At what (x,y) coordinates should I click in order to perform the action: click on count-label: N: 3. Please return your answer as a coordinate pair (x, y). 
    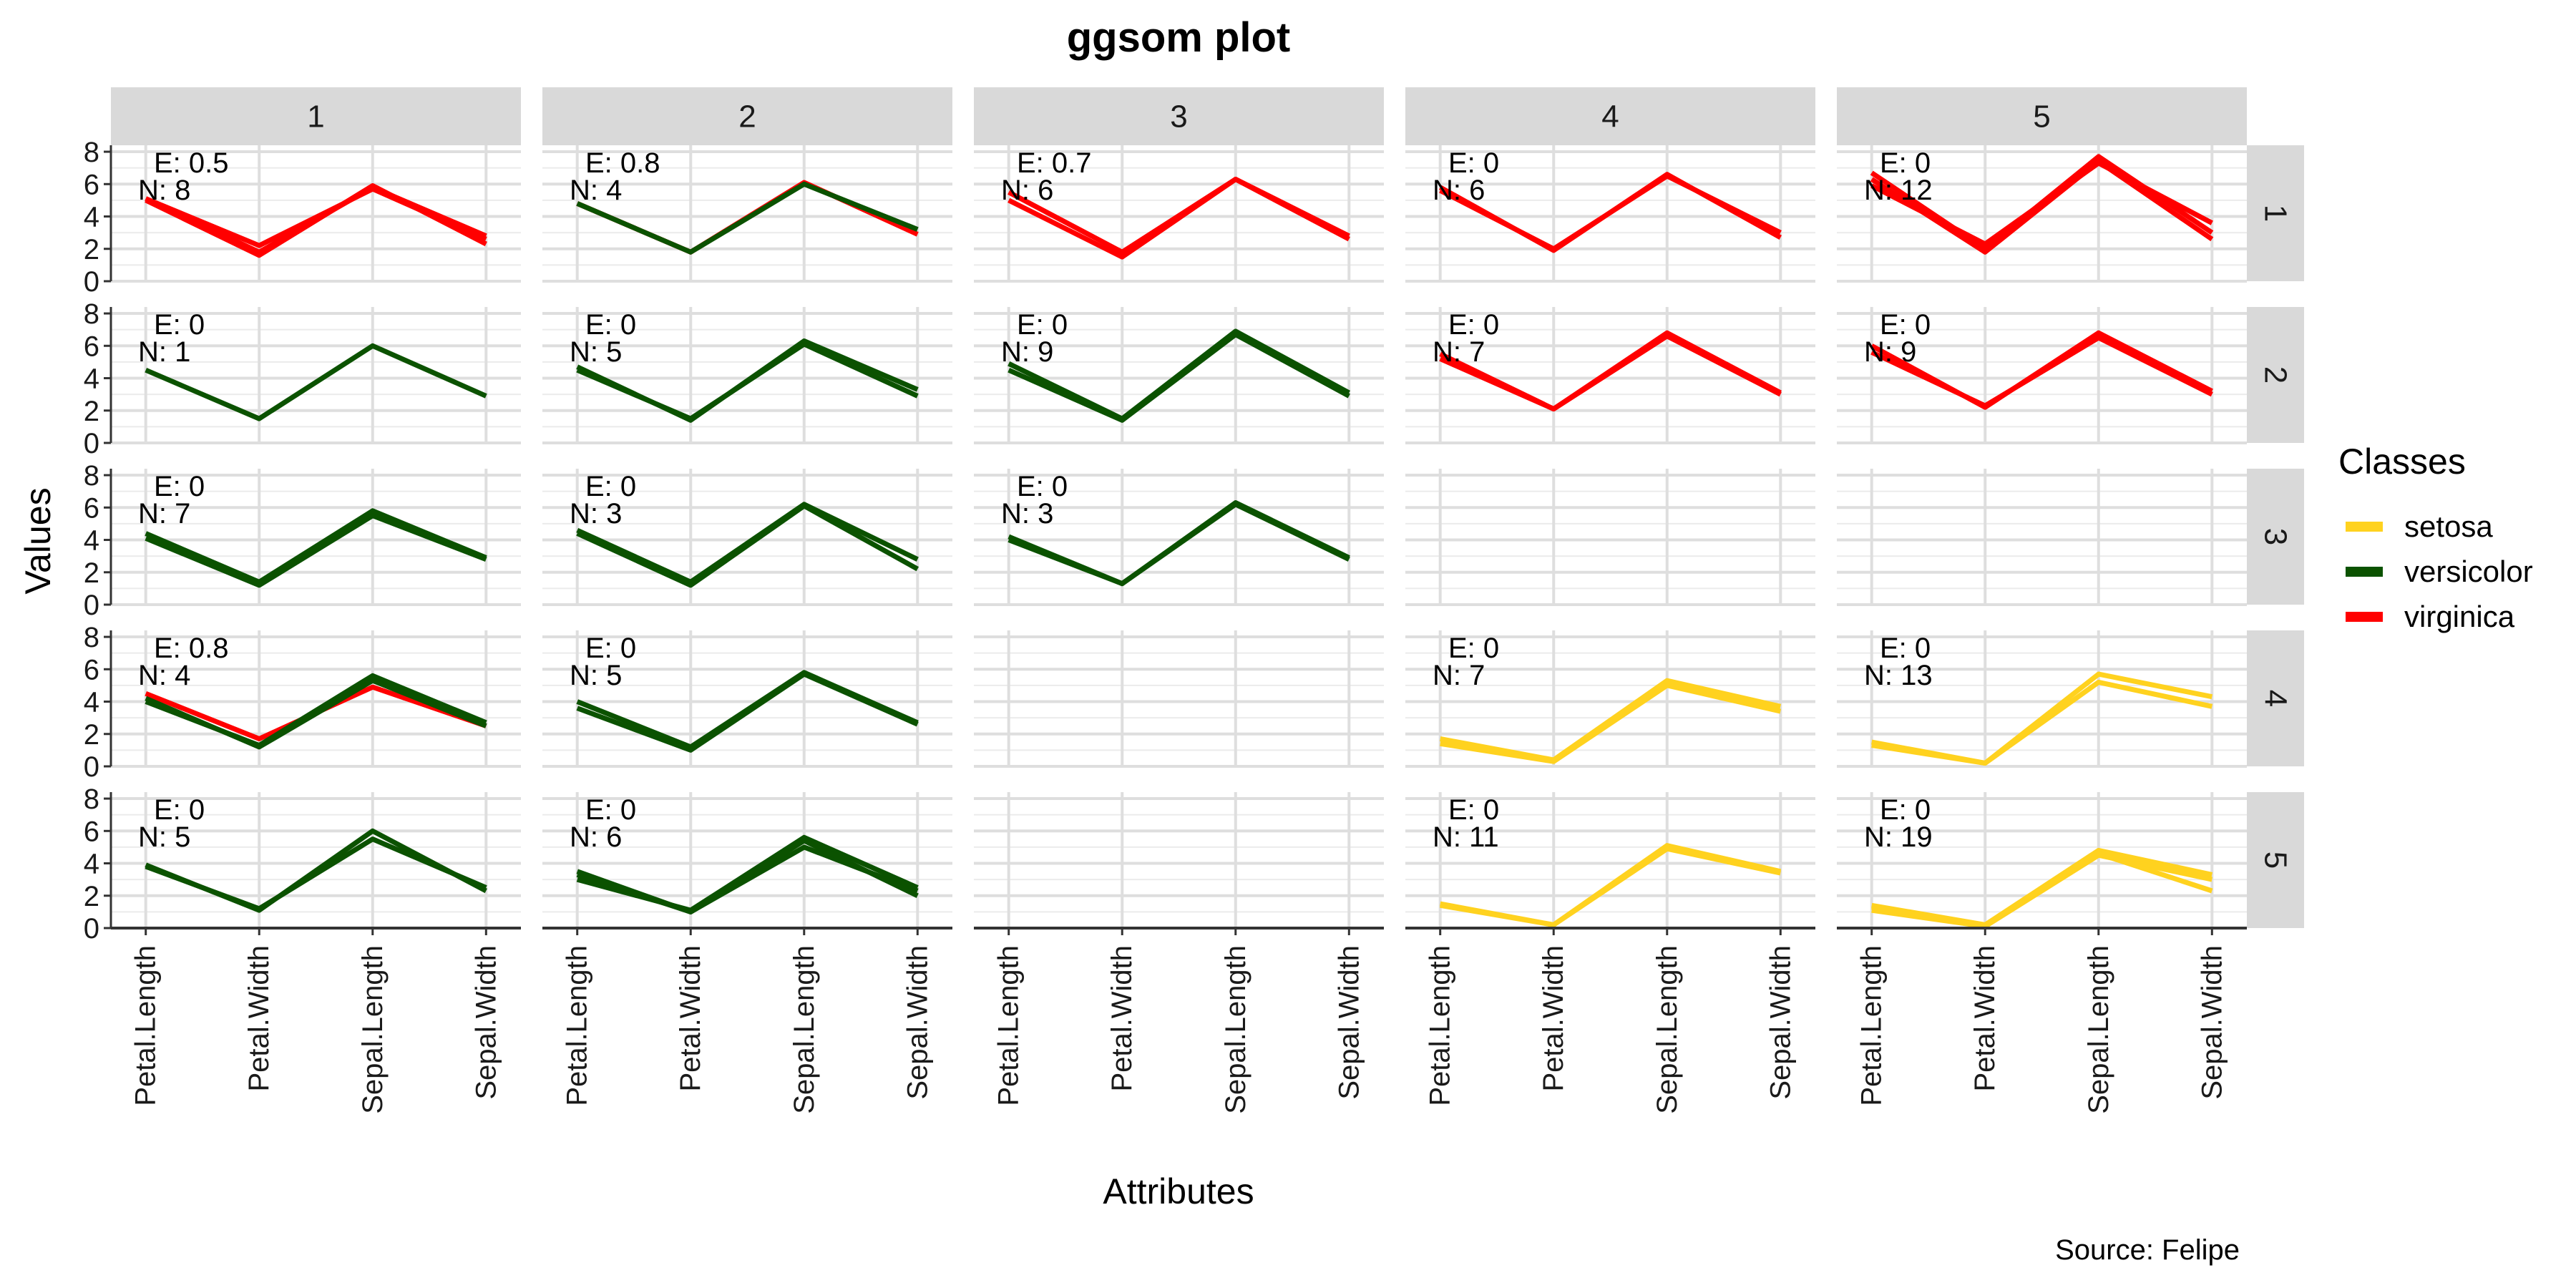
    Looking at the image, I should click on (1027, 514).